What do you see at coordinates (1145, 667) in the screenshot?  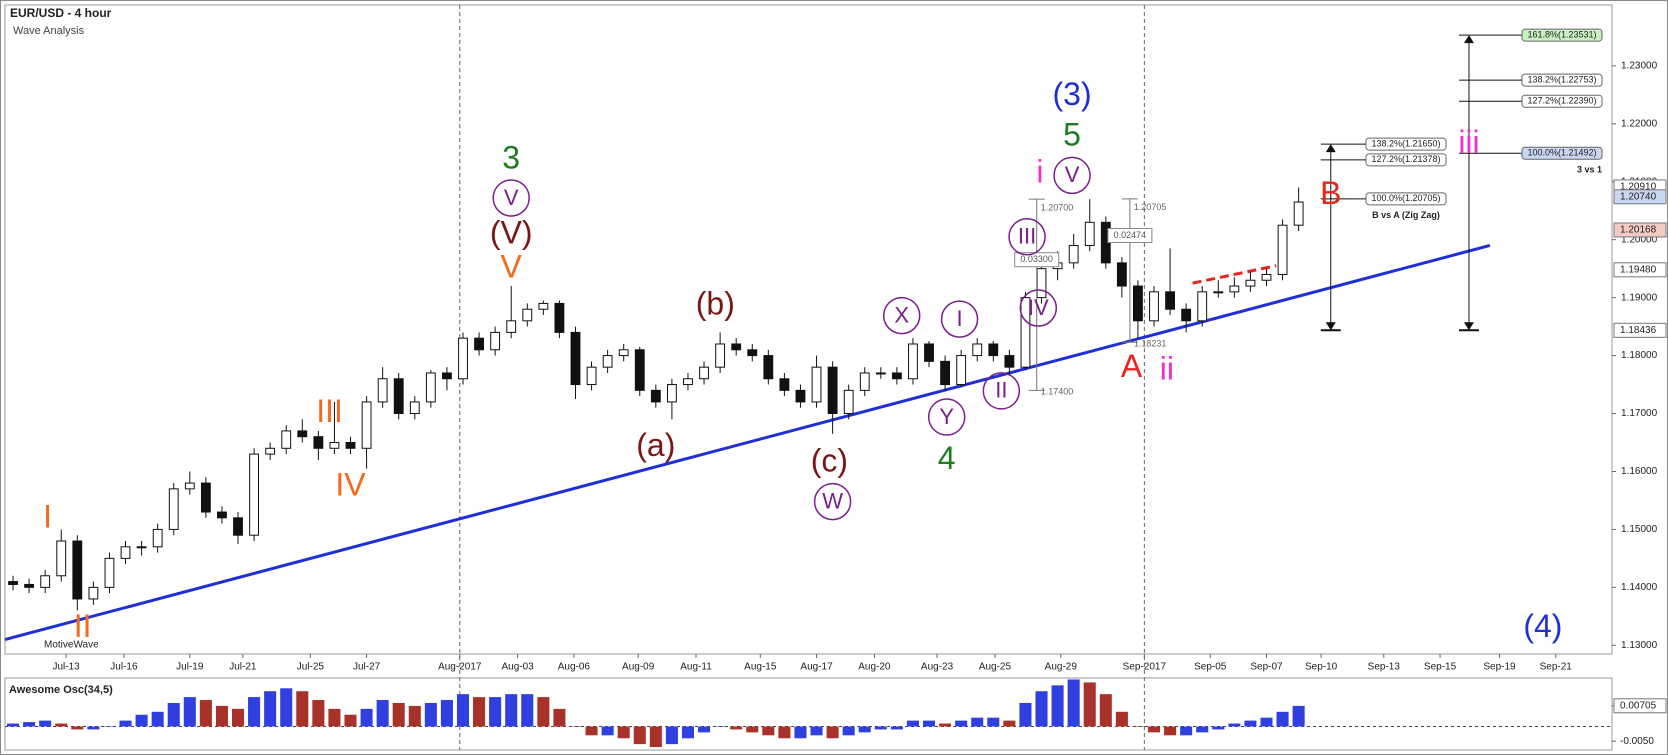 I see `x-tick-label: Sep-2017` at bounding box center [1145, 667].